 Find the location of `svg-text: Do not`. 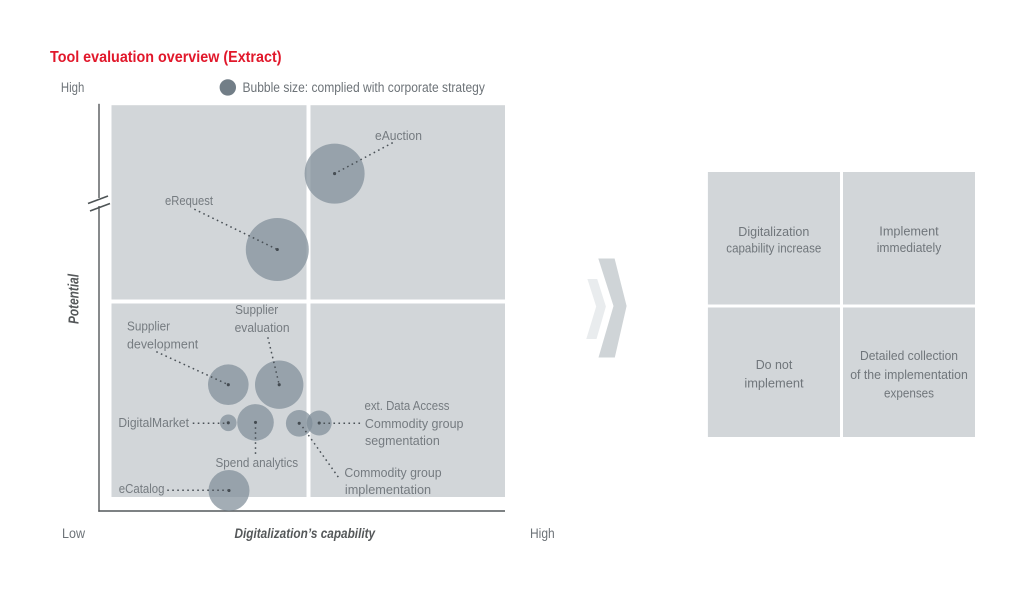

svg-text: Do not is located at coordinates (774, 365).